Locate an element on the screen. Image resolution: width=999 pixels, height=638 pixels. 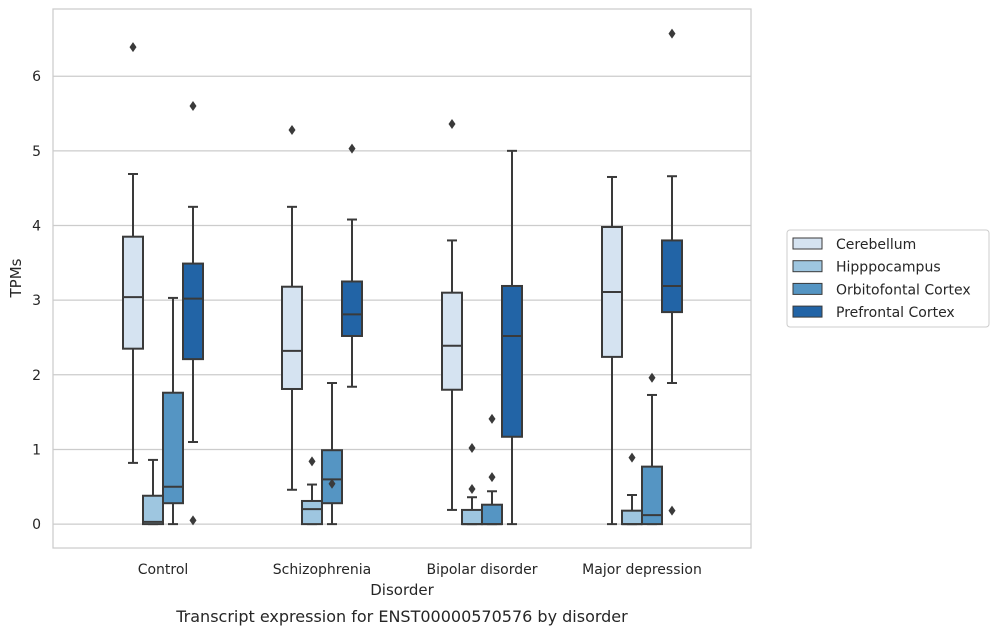
y-tick-labels: 0 1 2 3 4 5 6 is located at coordinates (36, 301).